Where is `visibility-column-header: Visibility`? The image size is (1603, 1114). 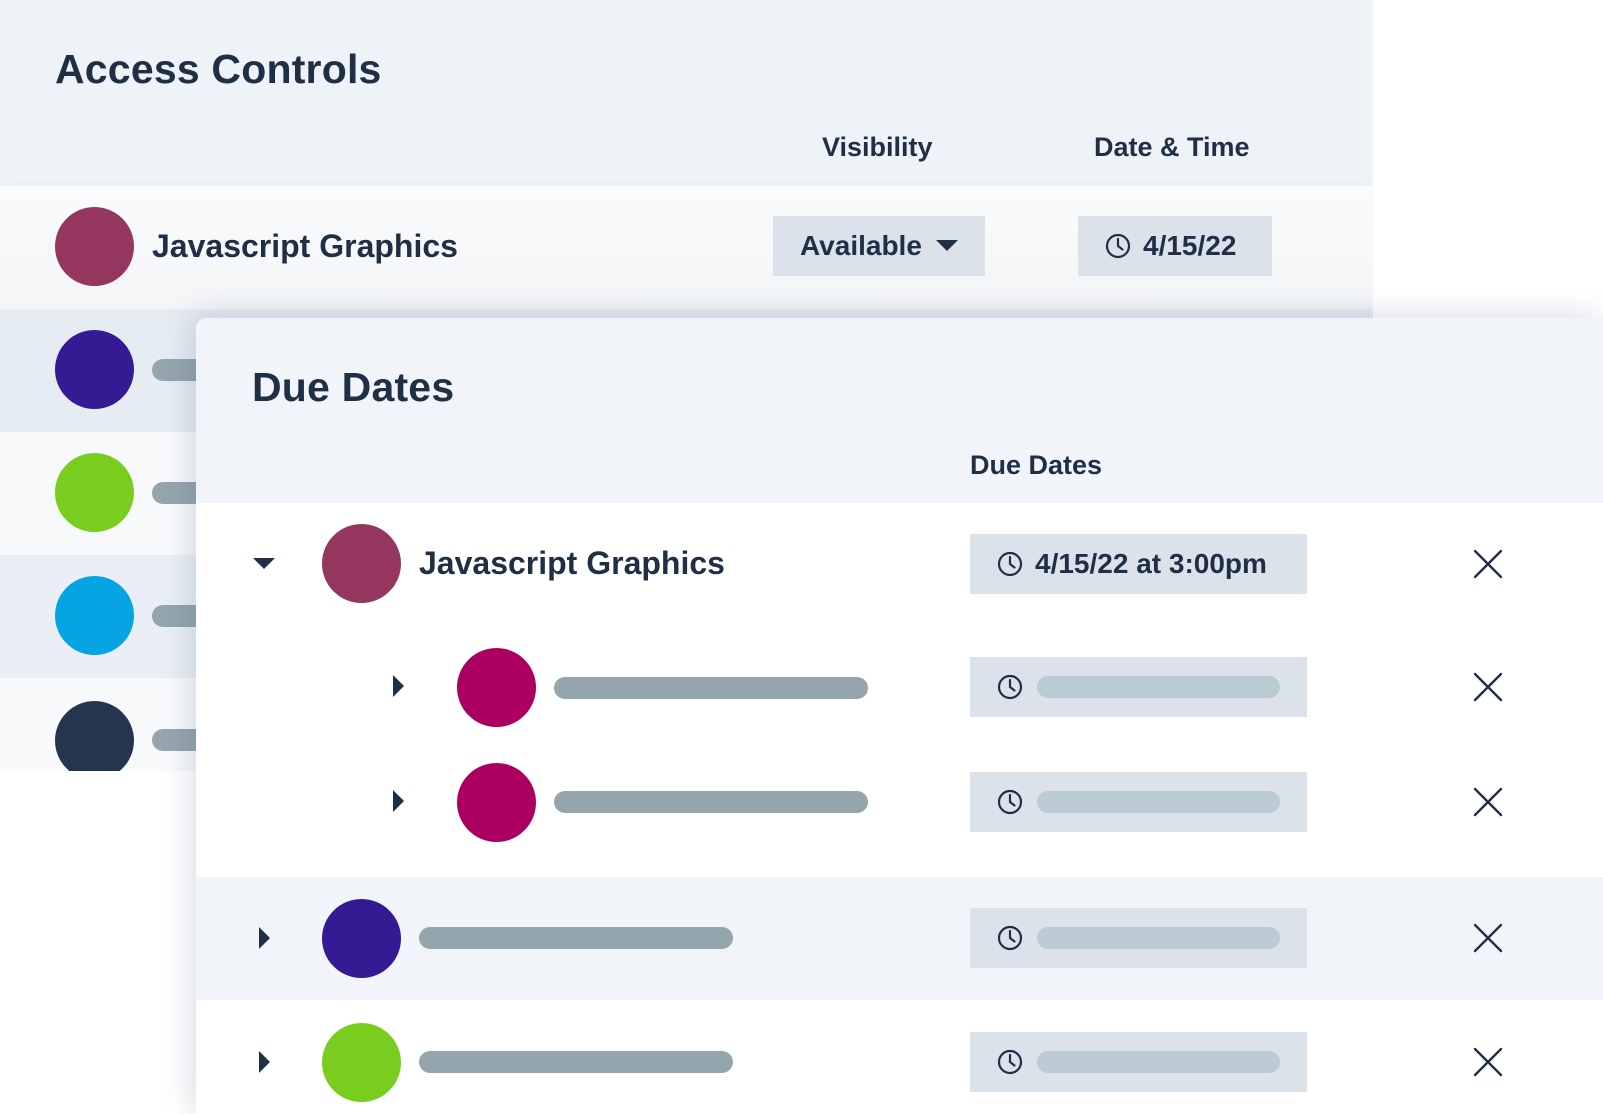 visibility-column-header: Visibility is located at coordinates (877, 147).